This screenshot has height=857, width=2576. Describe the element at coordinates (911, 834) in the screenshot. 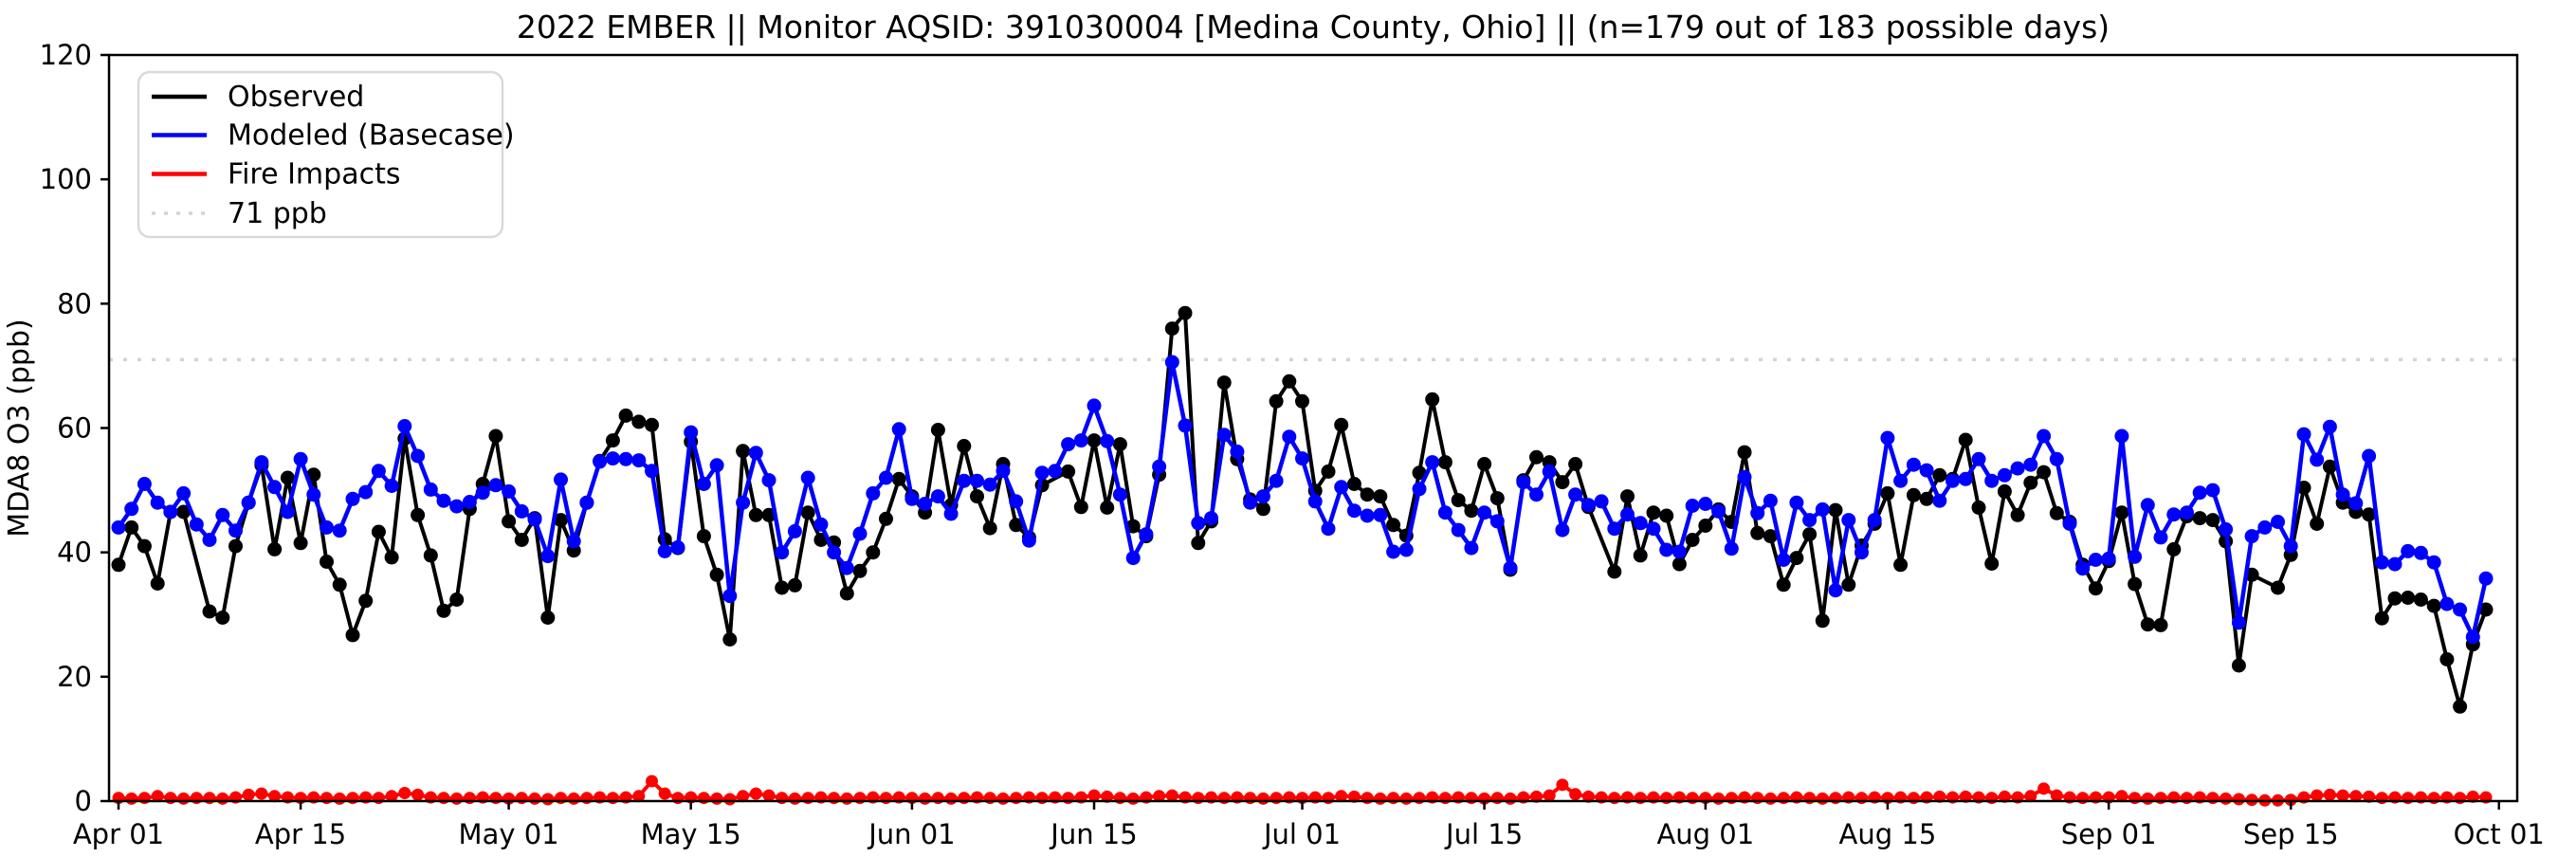

I see `x-tick-label: Jun 01` at that location.